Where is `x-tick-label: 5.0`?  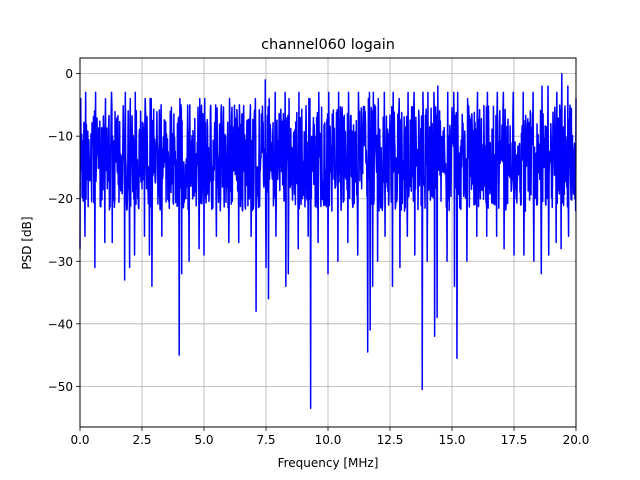
x-tick-label: 5.0 is located at coordinates (203, 440).